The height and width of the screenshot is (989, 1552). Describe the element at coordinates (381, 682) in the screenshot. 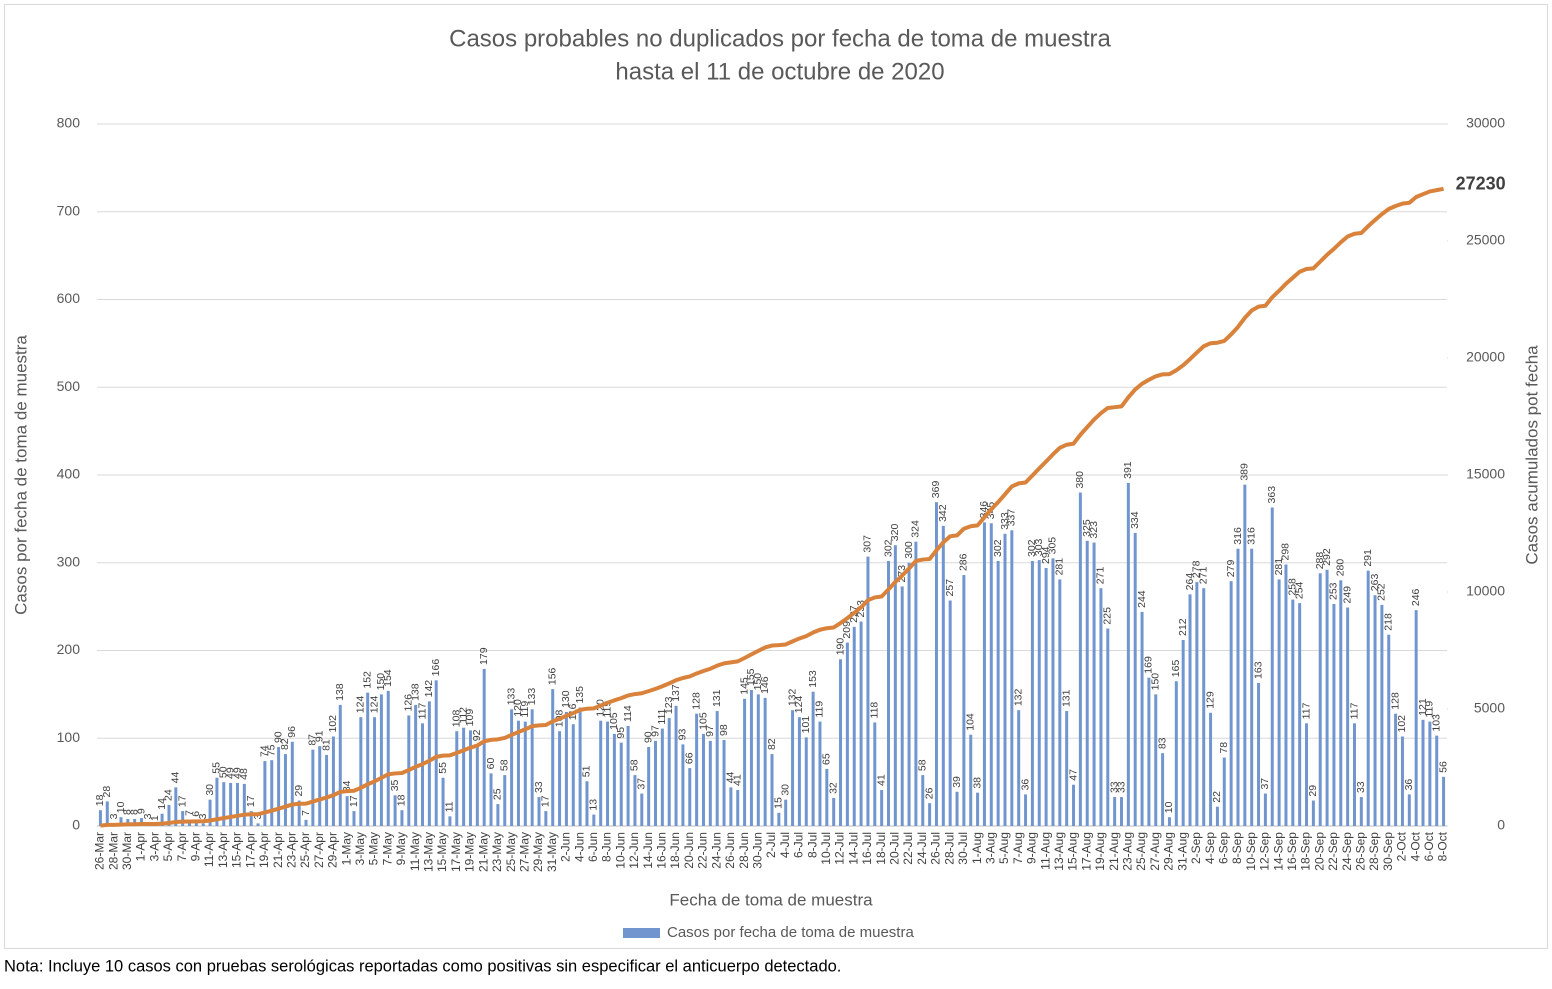

I see `value-label: 150` at that location.